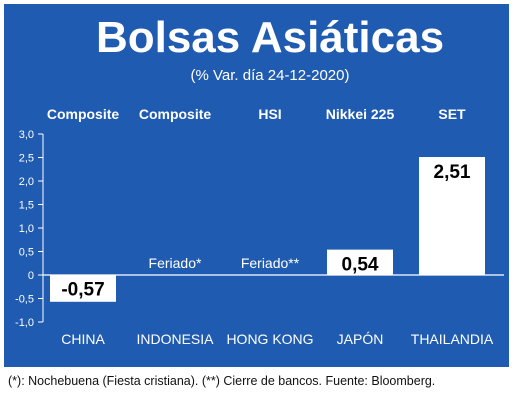 The image size is (520, 411). I want to click on index-name-row: Composite Composite HSI Nikkei 225 SET, so click(256, 114).